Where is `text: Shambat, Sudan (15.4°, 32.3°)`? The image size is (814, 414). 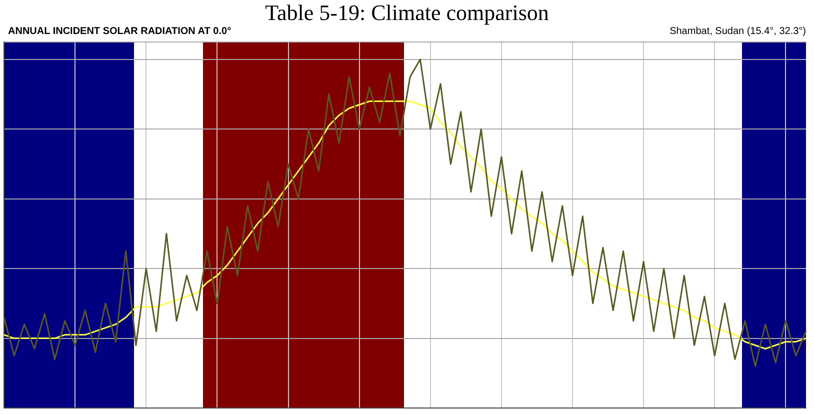 text: Shambat, Sudan (15.4°, 32.3°) is located at coordinates (738, 32).